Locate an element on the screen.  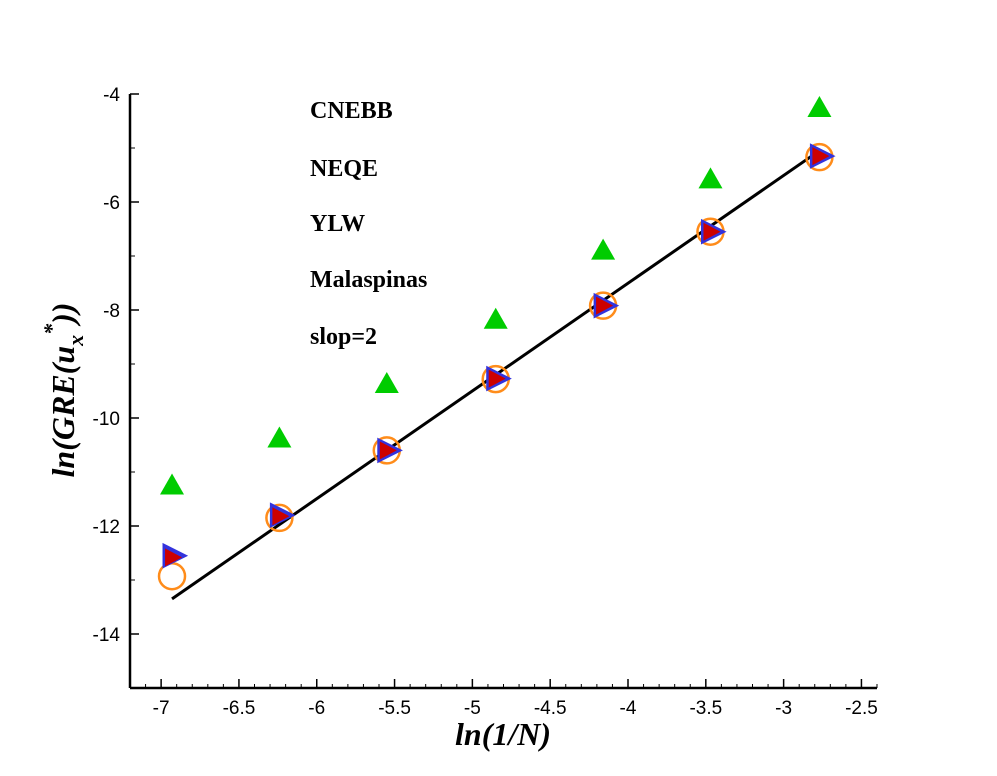
y-tick-label: -14 is located at coordinates (107, 635).